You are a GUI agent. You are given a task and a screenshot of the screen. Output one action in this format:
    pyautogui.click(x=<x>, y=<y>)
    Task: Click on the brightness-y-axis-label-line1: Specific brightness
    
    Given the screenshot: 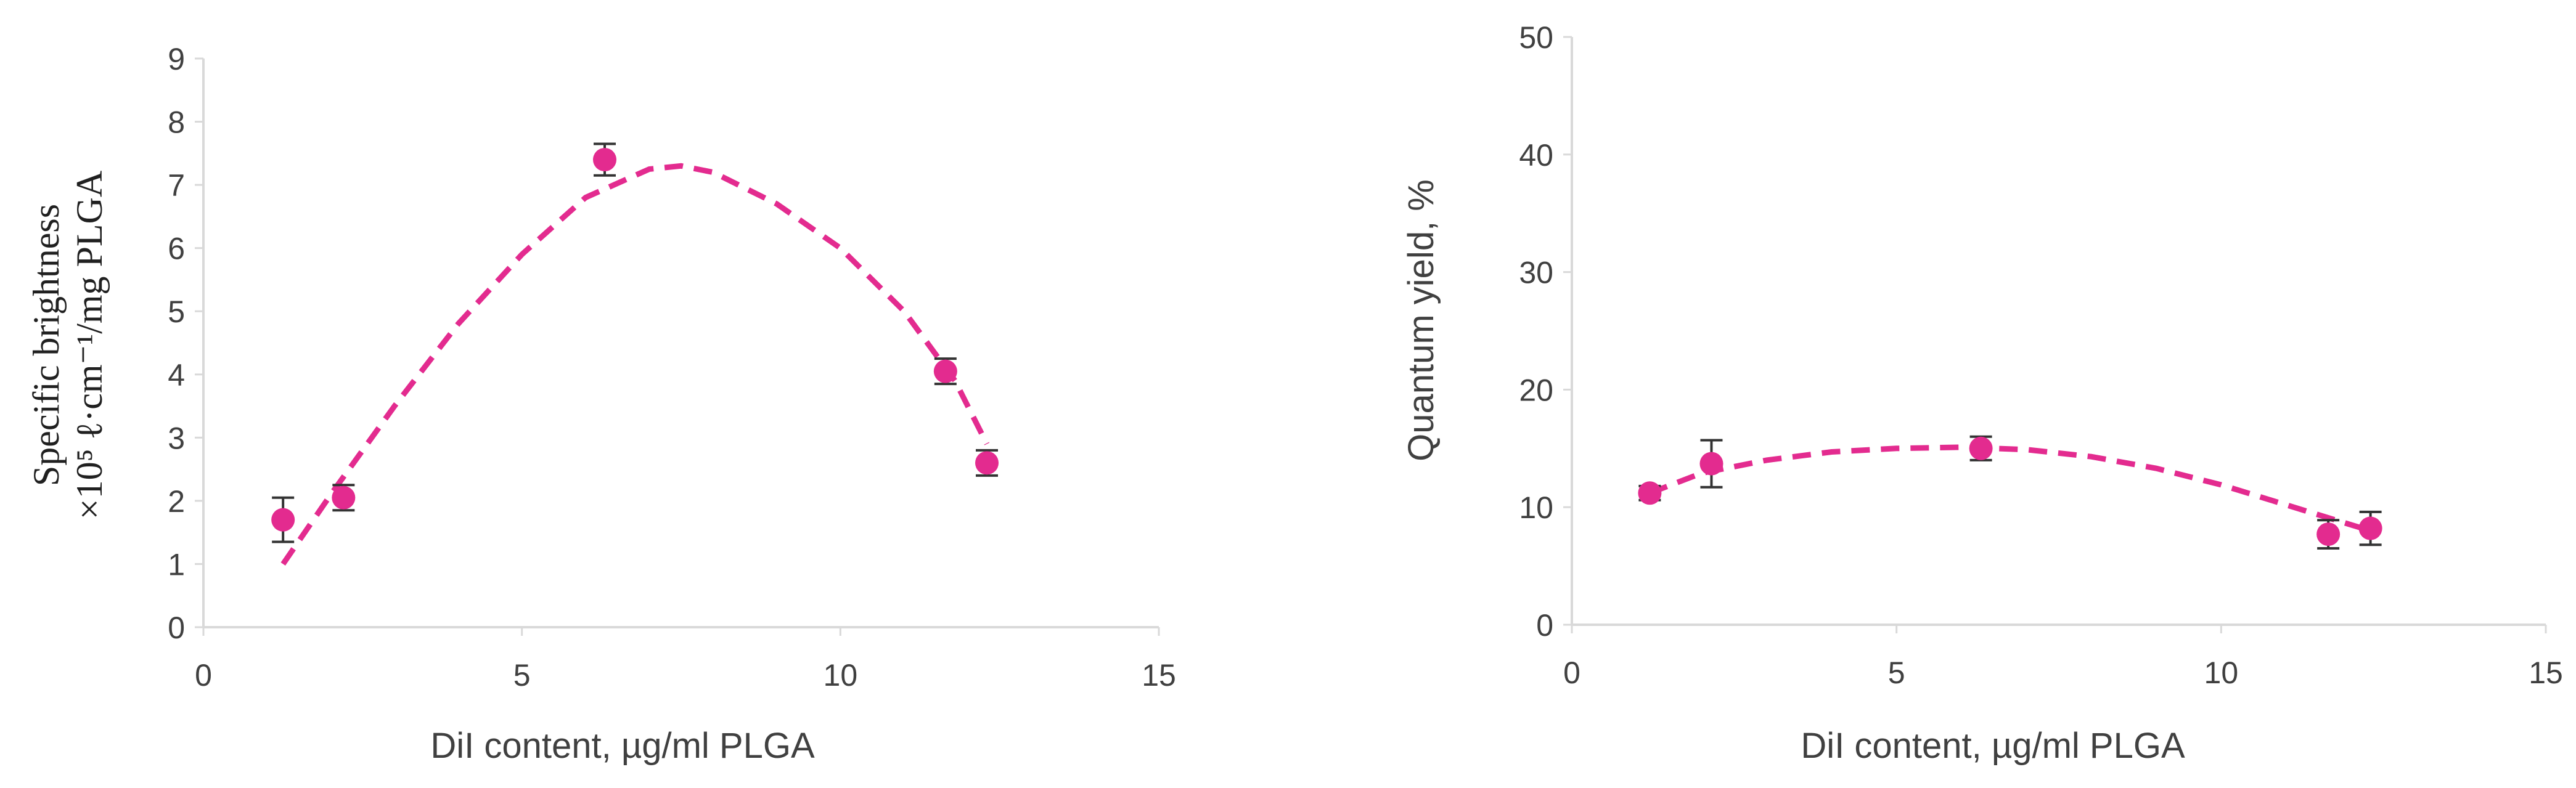 What is the action you would take?
    pyautogui.click(x=46, y=345)
    